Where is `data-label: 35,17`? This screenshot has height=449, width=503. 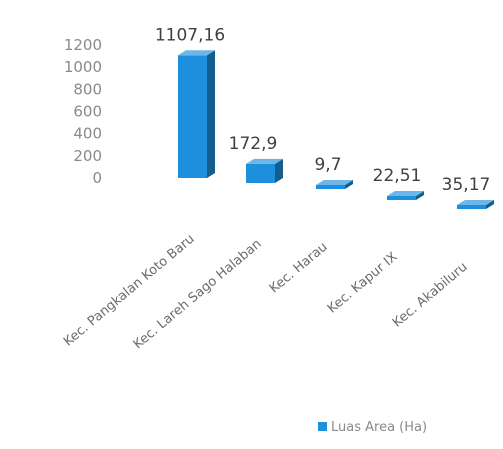 data-label: 35,17 is located at coordinates (466, 185).